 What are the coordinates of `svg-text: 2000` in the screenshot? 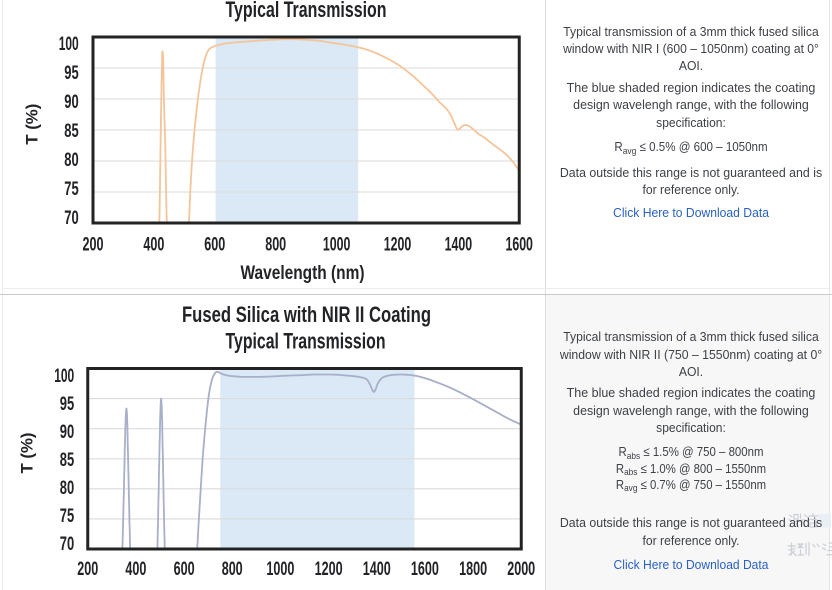 It's located at (521, 569).